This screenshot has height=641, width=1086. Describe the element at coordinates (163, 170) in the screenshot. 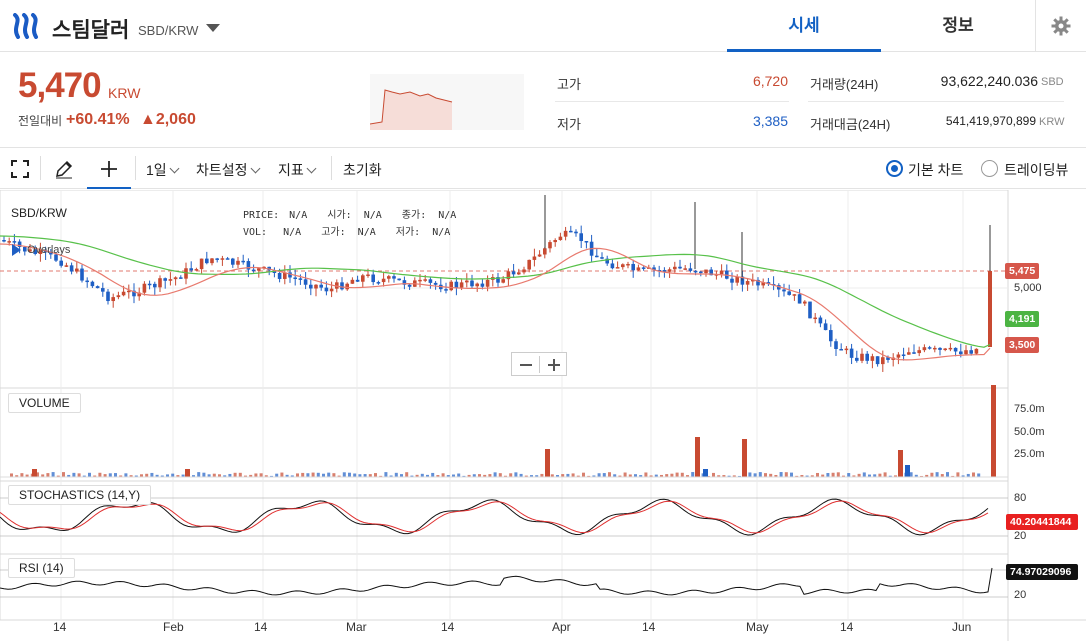

I see `interval-select: 1일` at that location.